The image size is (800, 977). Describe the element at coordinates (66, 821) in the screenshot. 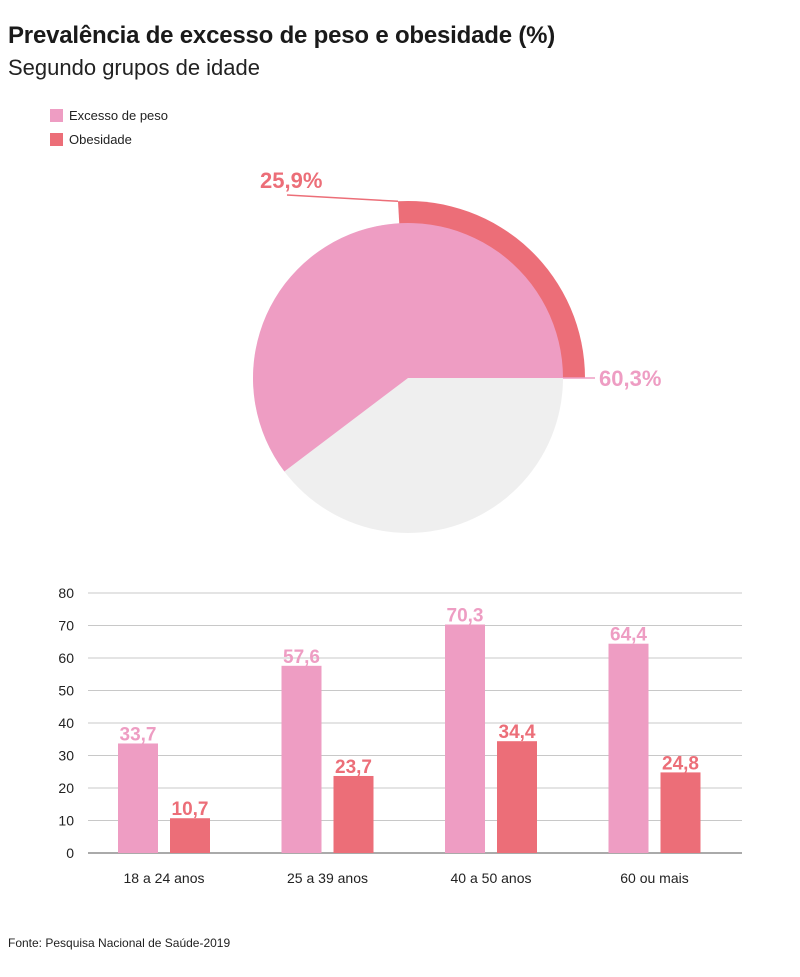

I see `y-tick-label: 10` at that location.